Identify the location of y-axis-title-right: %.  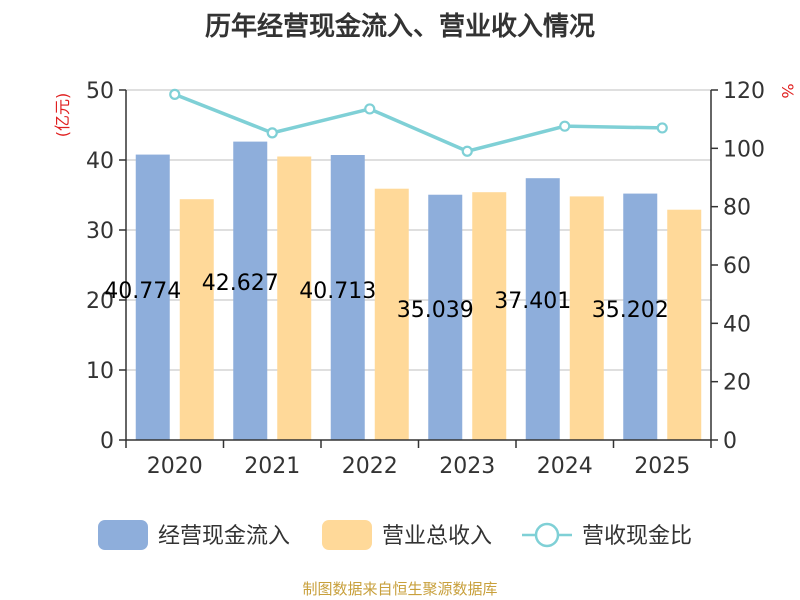
(787, 90).